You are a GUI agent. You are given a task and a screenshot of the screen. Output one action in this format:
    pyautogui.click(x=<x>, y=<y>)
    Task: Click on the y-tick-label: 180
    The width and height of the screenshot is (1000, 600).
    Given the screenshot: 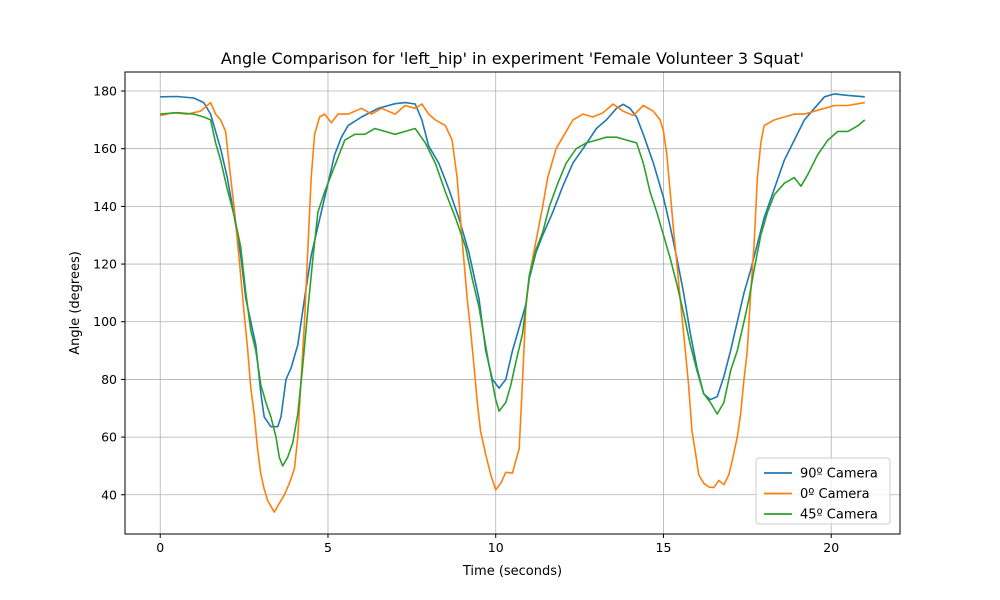 What is the action you would take?
    pyautogui.click(x=105, y=91)
    